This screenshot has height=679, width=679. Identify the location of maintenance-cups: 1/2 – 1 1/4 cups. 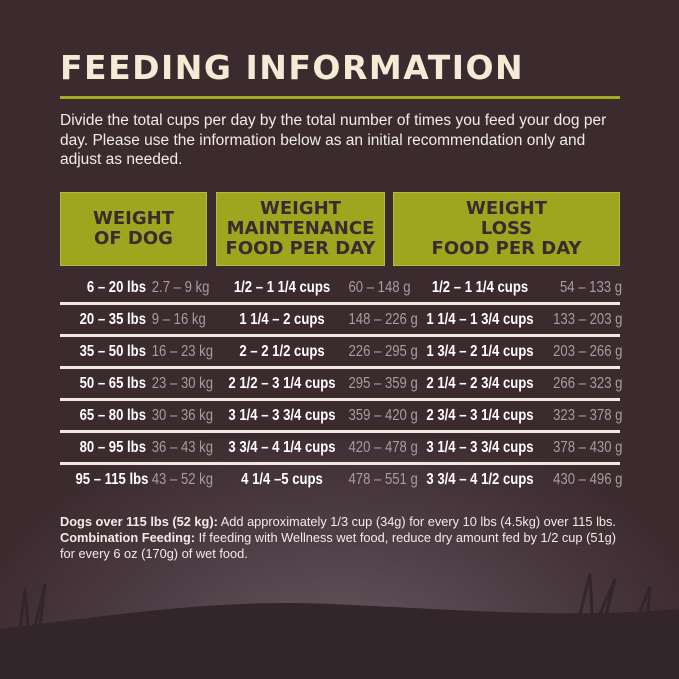
(282, 287).